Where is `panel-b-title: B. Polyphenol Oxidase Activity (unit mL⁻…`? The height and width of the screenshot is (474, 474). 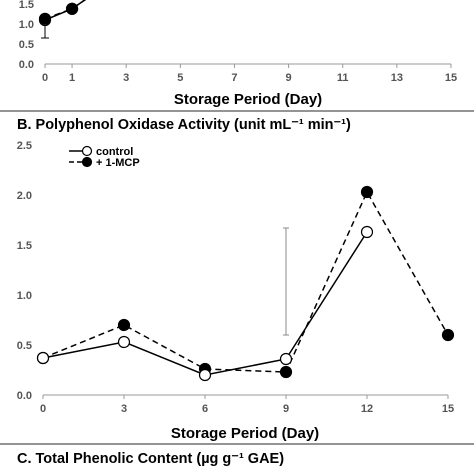
panel-b-title: B. Polyphenol Oxidase Activity (unit mL⁻… is located at coordinates (184, 125).